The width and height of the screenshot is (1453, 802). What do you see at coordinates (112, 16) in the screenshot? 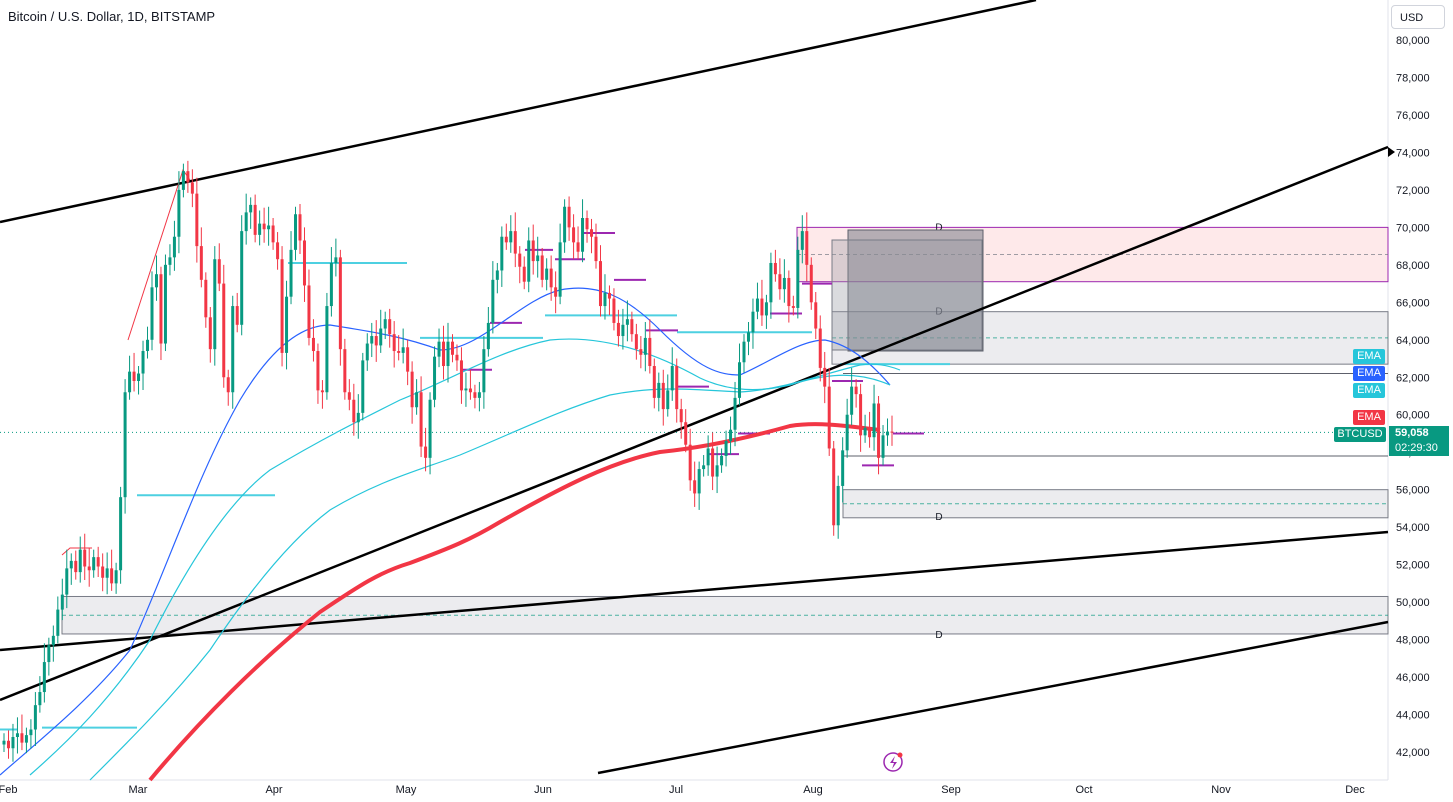
I see `chart-title: Bitcoin / U.S. Dollar, 1D, BITSTAMP` at bounding box center [112, 16].